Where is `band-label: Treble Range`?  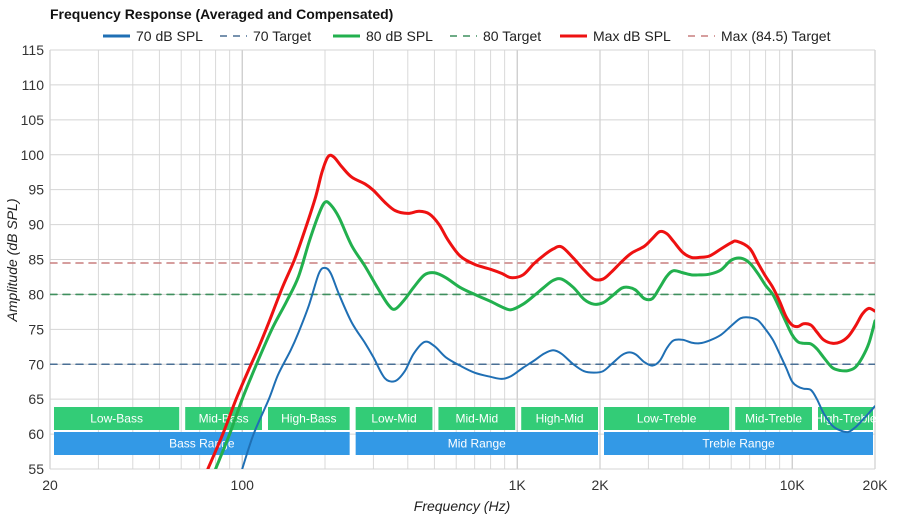
band-label: Treble Range is located at coordinates (738, 444).